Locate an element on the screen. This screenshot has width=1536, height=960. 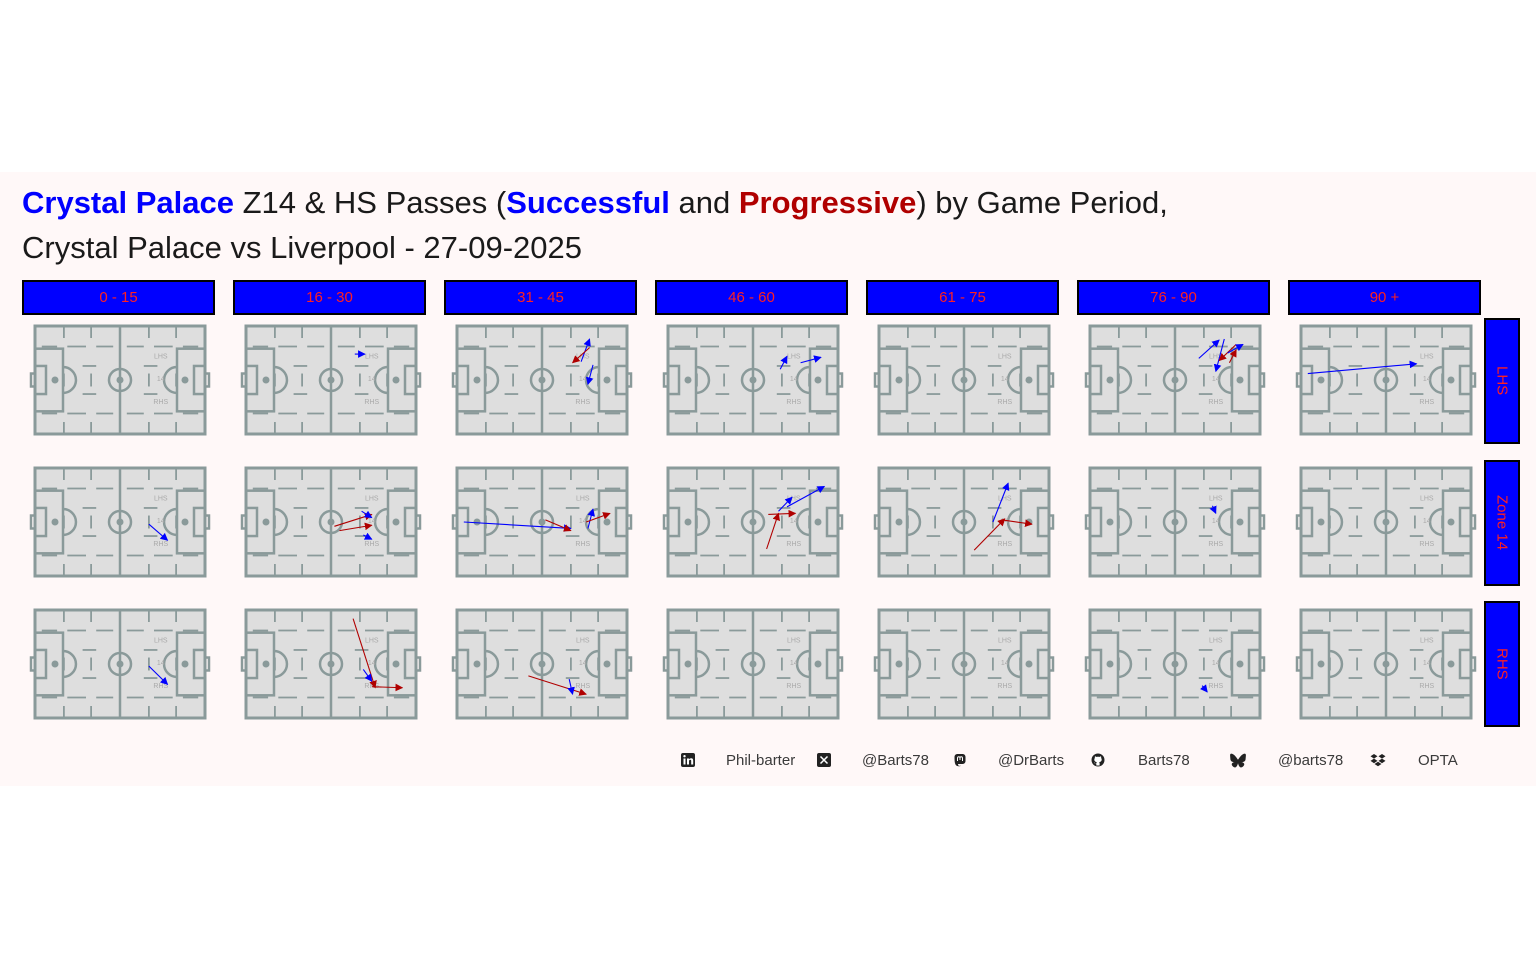
period-strip-1: 16 - 30 is located at coordinates (329, 297).